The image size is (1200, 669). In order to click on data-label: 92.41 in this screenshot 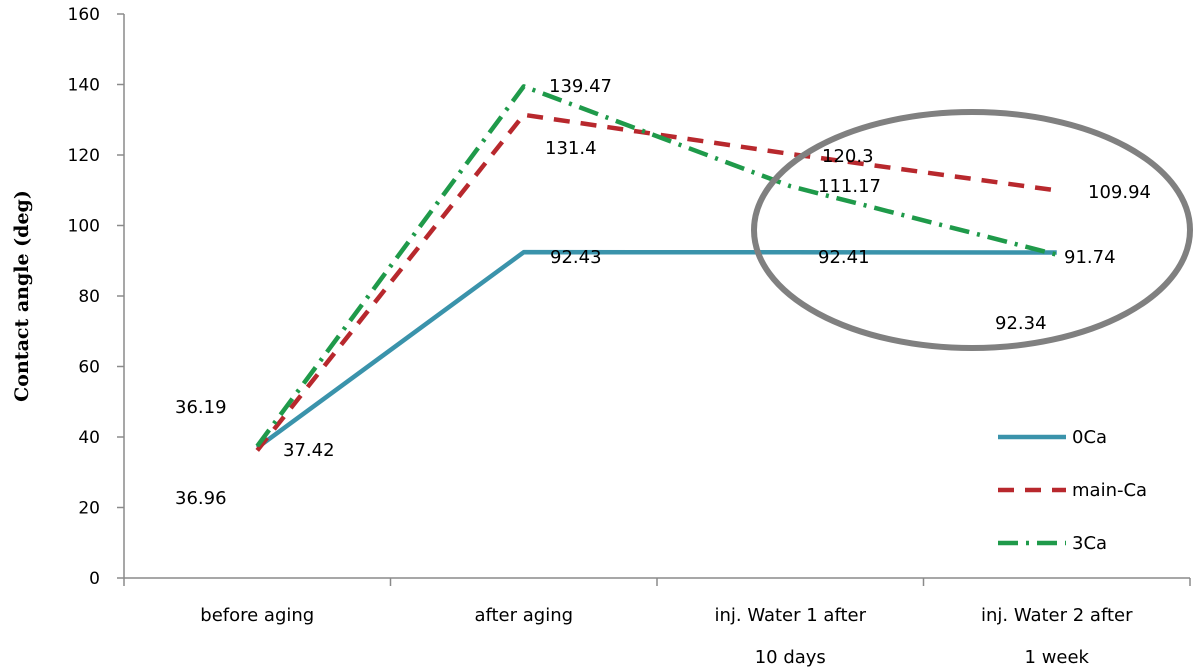, I will do `click(844, 257)`.